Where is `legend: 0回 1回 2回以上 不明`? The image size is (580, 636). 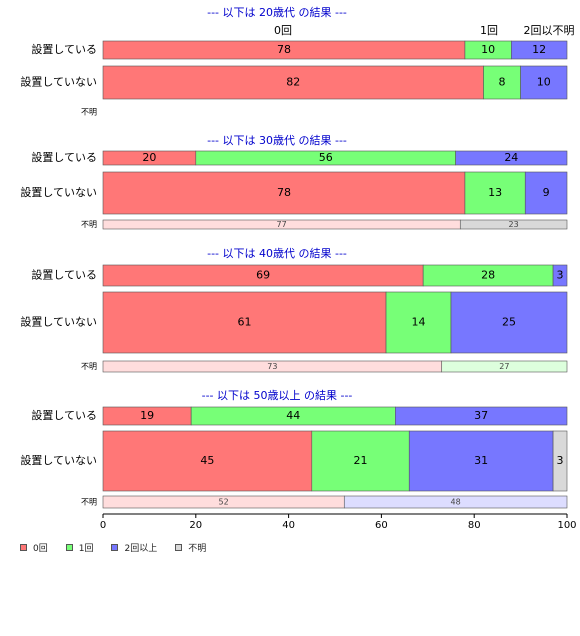
legend: 0回 1回 2回以上 不明 is located at coordinates (113, 547).